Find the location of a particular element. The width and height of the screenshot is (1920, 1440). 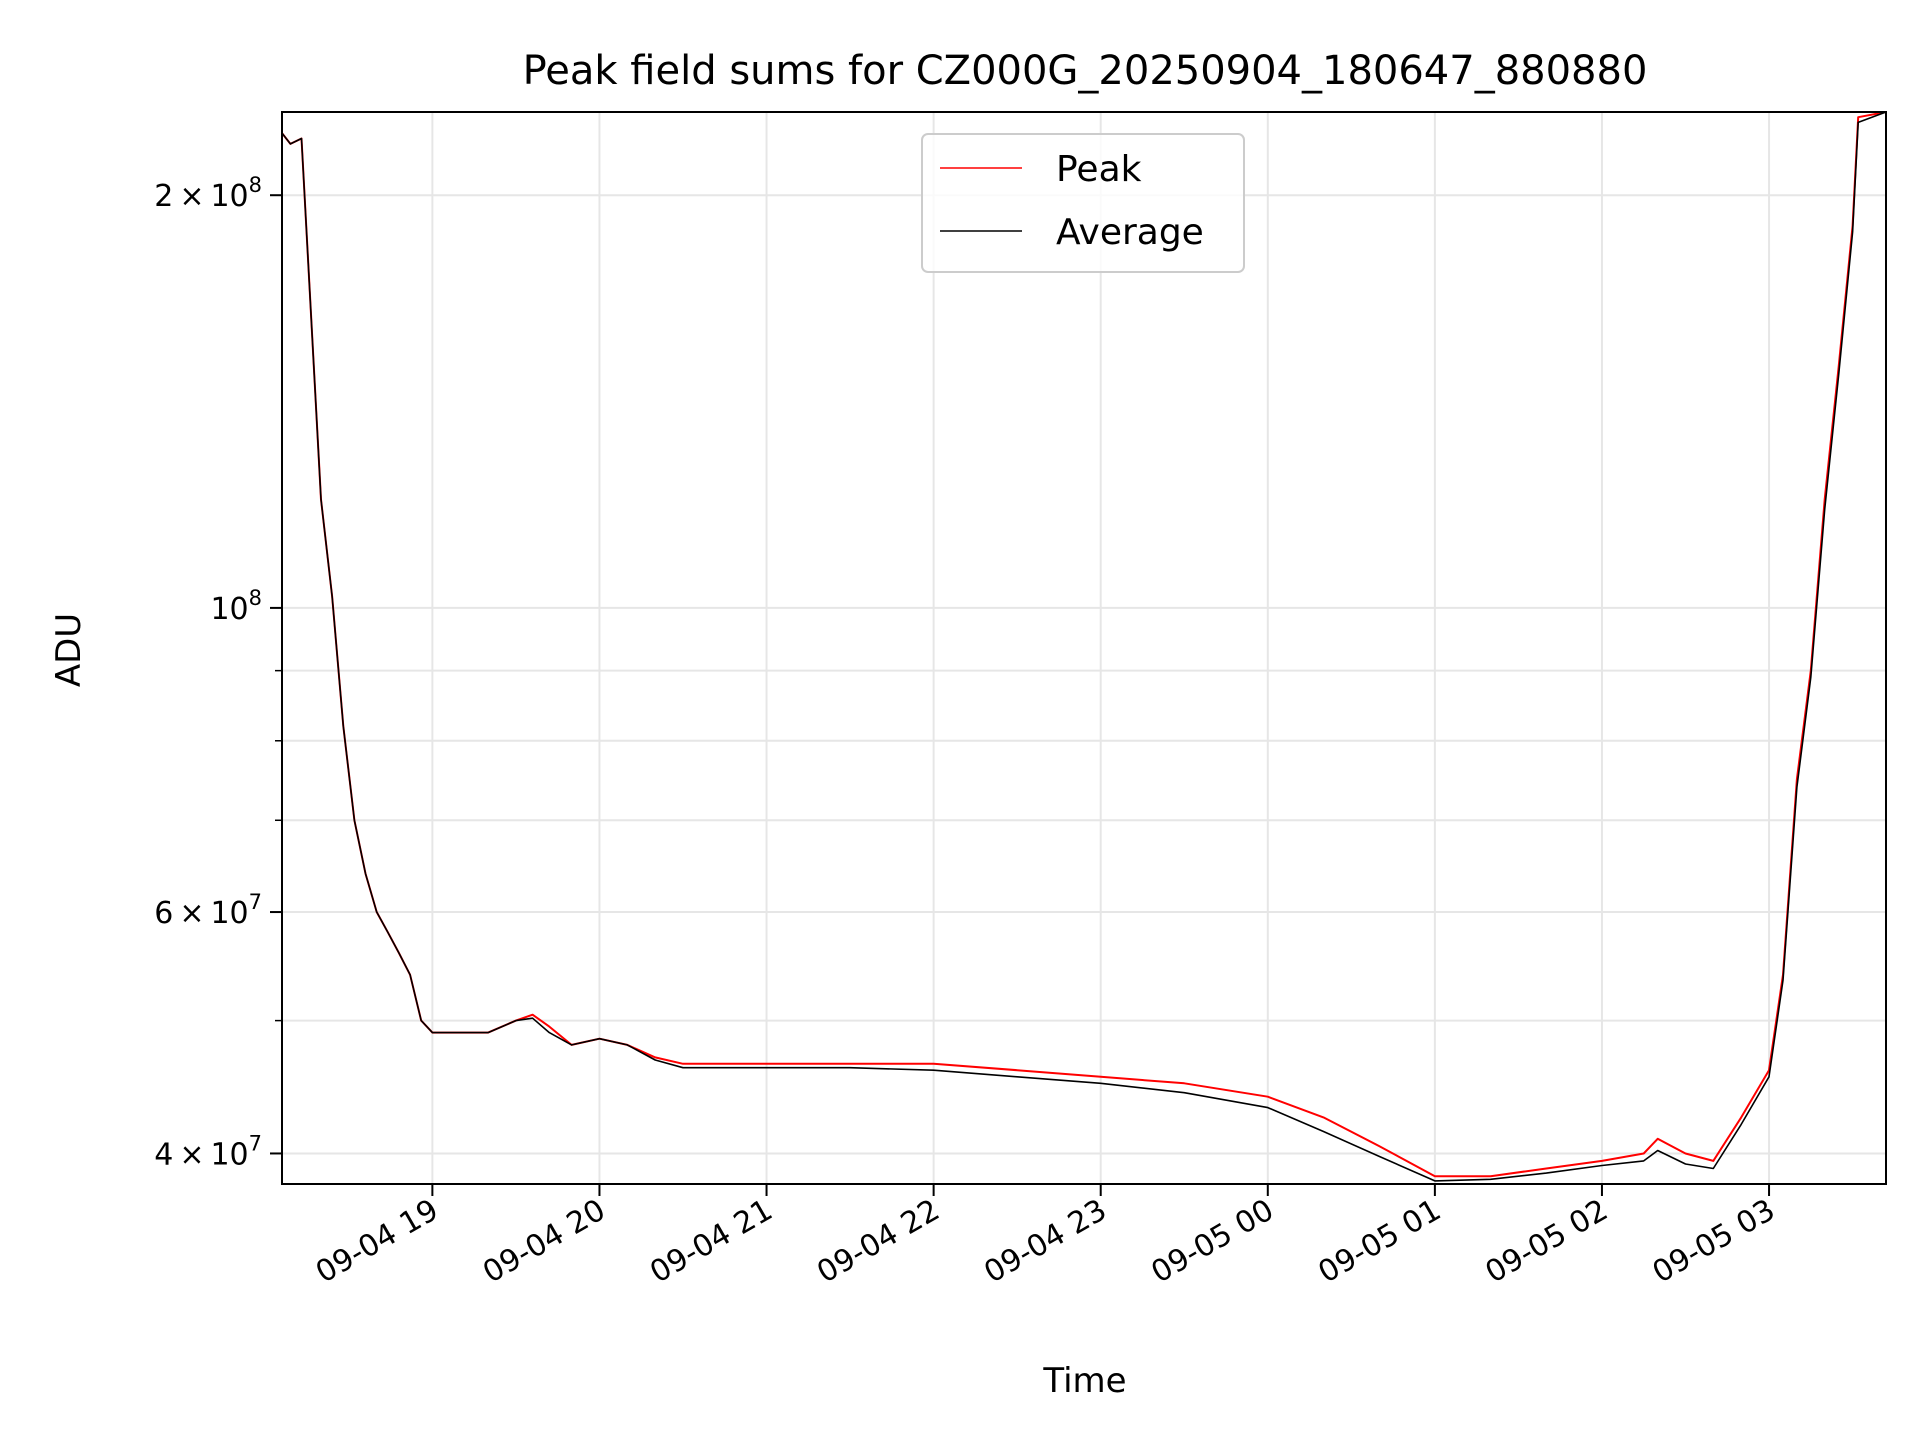

y-axis-label: ADU is located at coordinates (69, 650).